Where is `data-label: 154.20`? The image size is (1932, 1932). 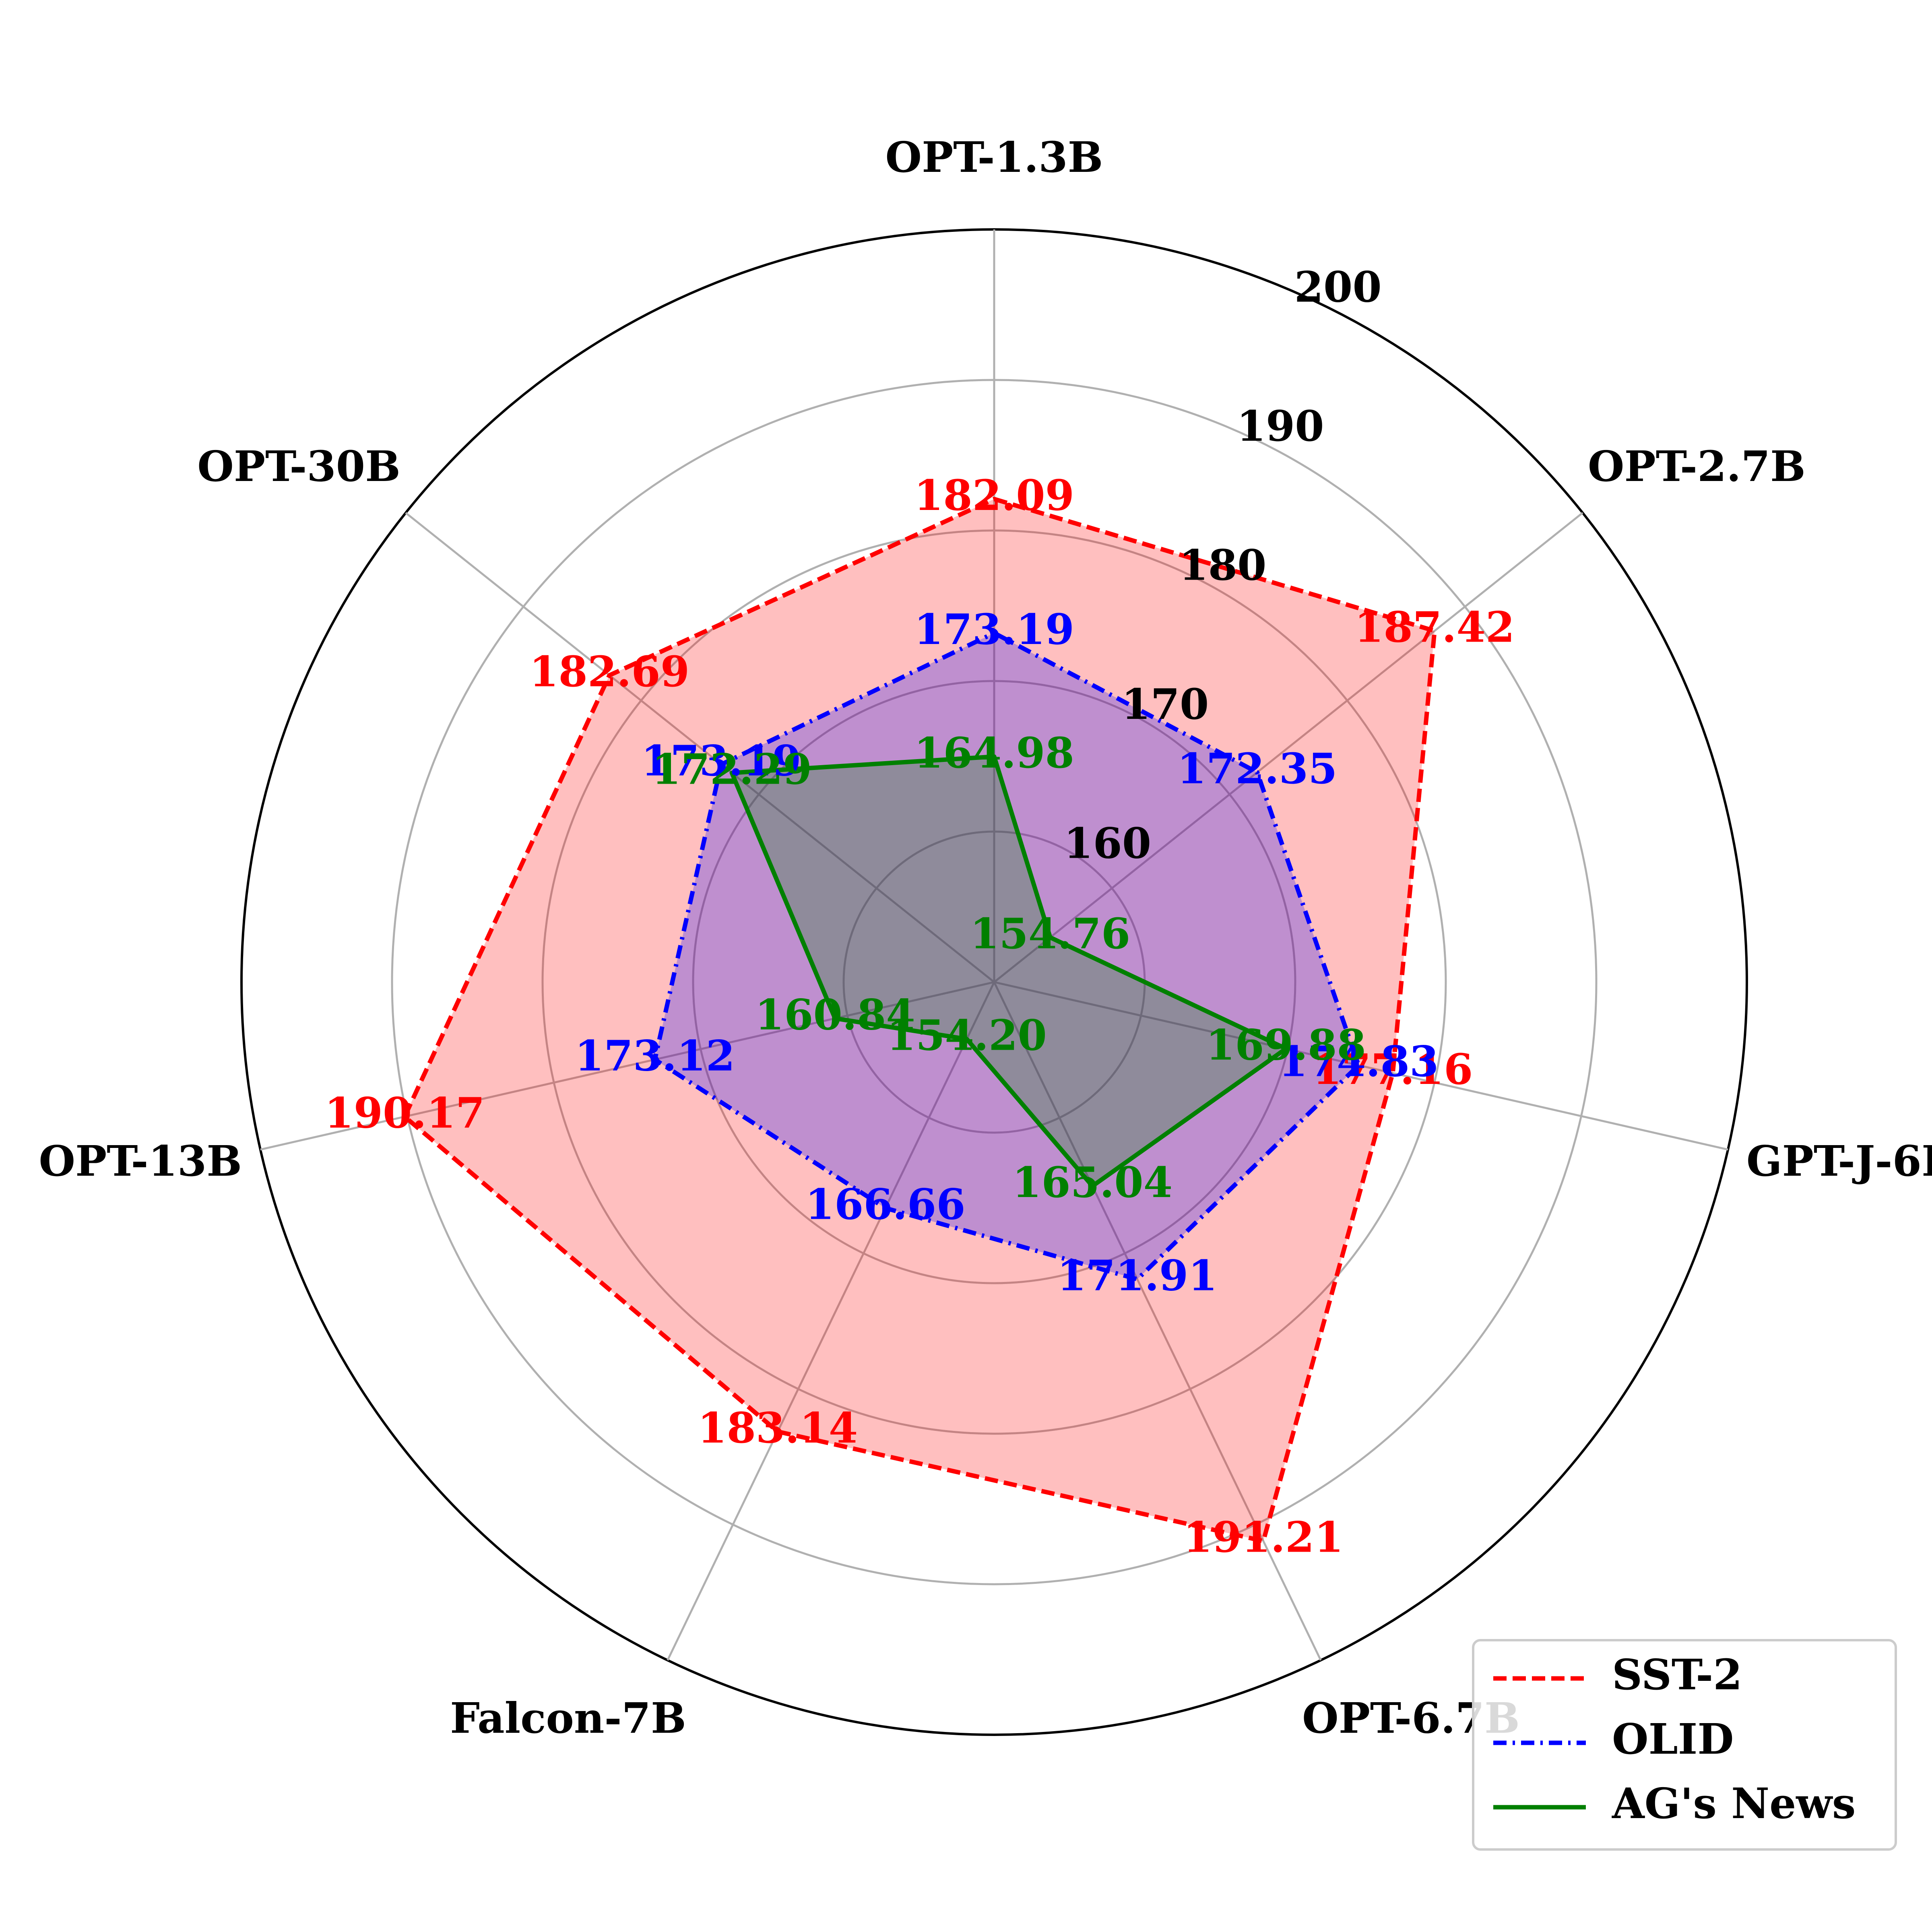 data-label: 154.20 is located at coordinates (967, 1035).